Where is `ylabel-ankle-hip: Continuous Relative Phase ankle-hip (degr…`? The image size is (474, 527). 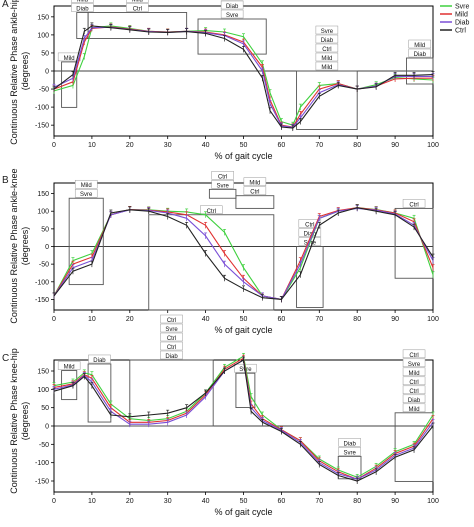 ylabel-ankle-hip: Continuous Relative Phase ankle-hip (degr… is located at coordinates (19, 72).